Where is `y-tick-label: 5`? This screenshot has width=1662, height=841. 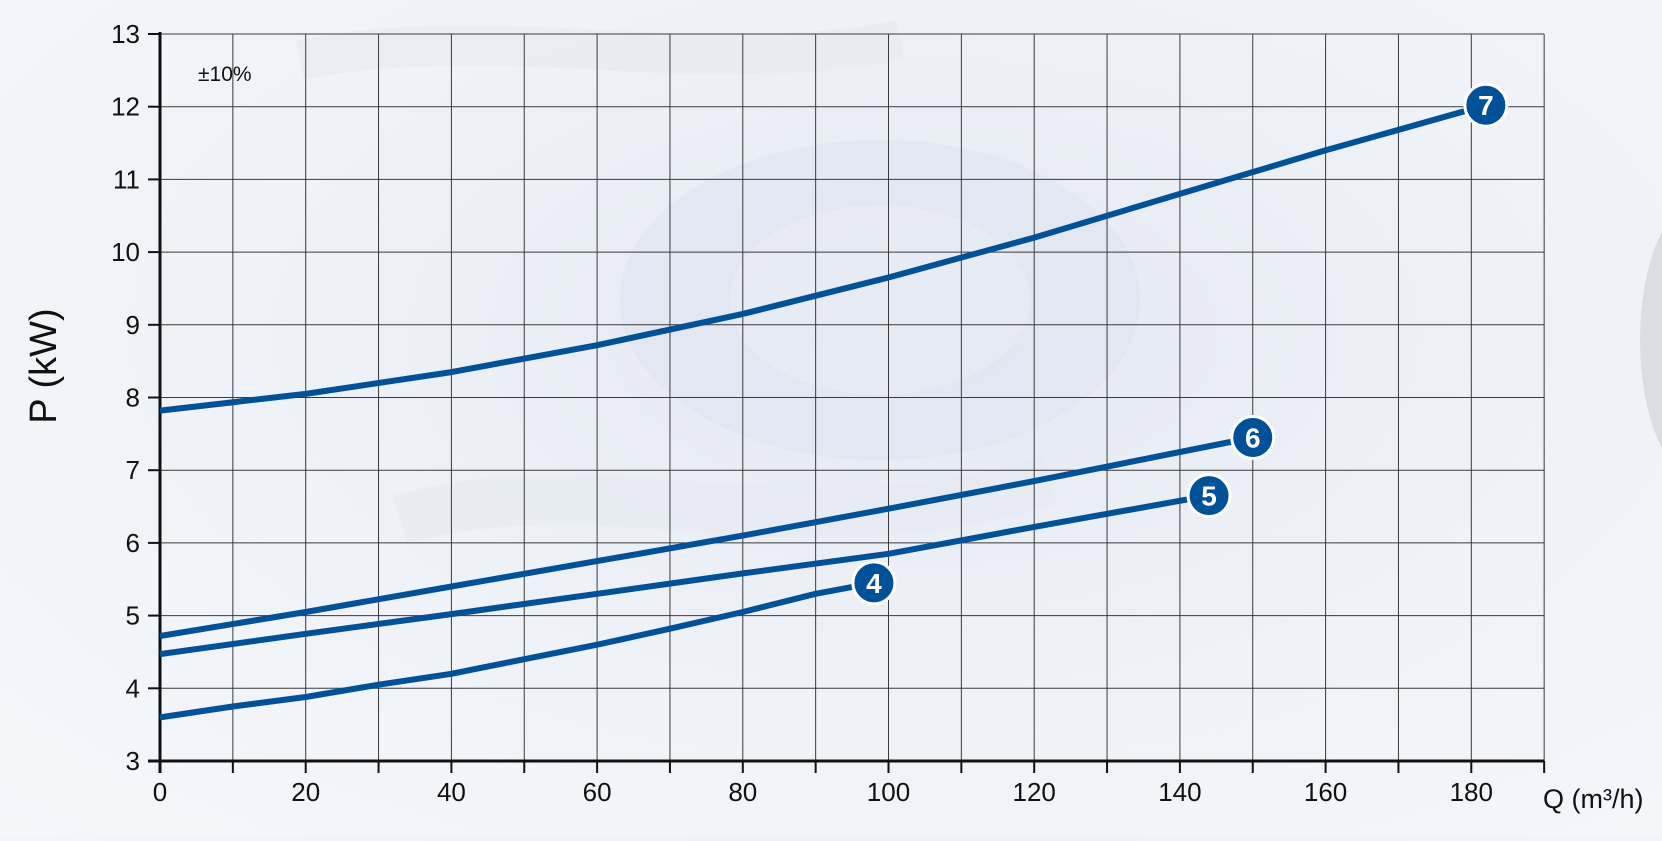 y-tick-label: 5 is located at coordinates (133, 616).